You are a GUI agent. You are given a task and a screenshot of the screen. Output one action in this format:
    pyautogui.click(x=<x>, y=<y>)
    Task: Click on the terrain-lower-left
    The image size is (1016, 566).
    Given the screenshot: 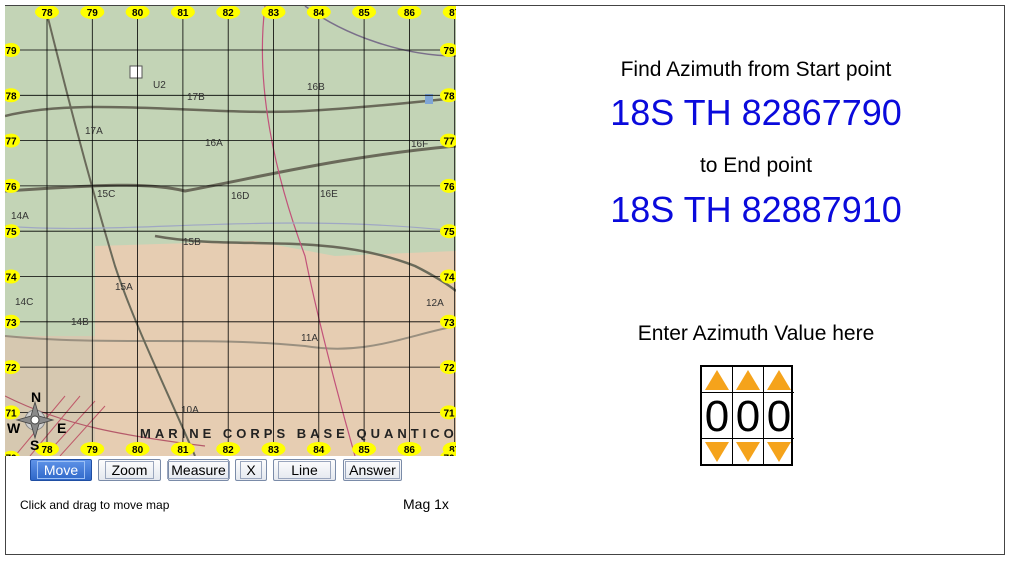 What is the action you would take?
    pyautogui.click(x=50, y=396)
    